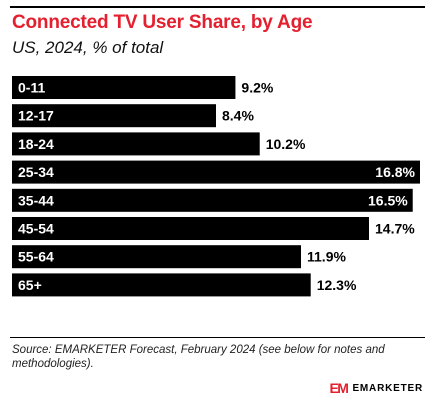 Image resolution: width=435 pixels, height=402 pixels. I want to click on value-label-55-64: 11.9%, so click(326, 257).